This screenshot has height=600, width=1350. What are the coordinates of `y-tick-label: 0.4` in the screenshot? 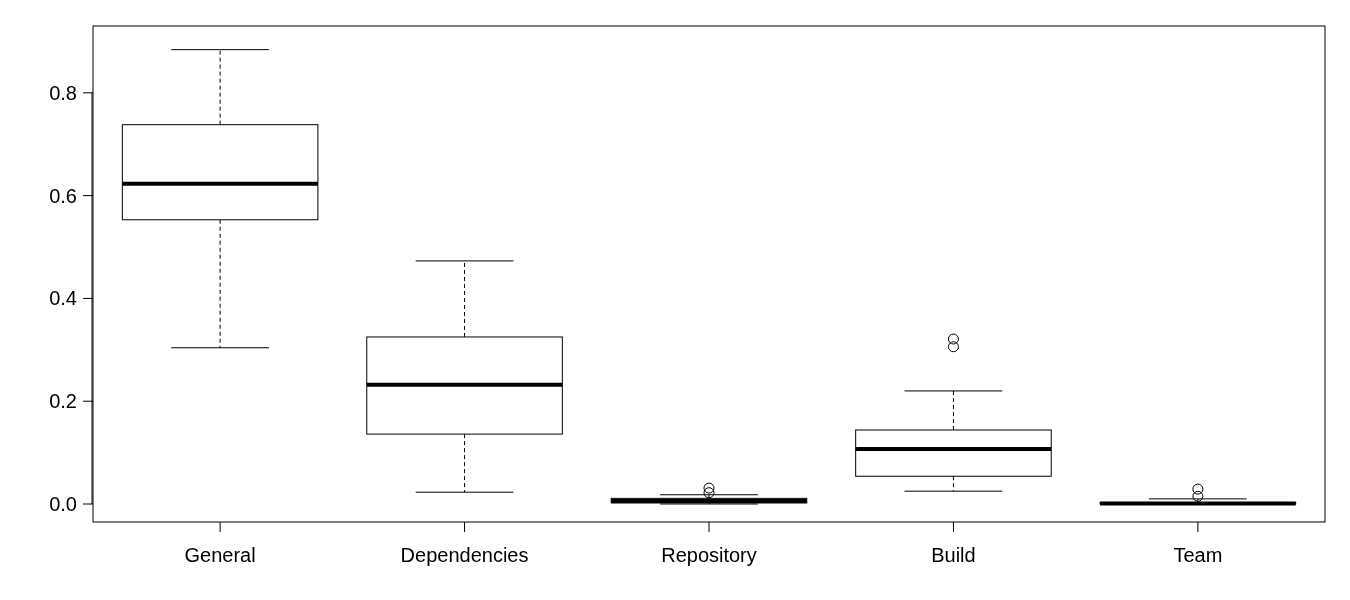 It's located at (63, 298).